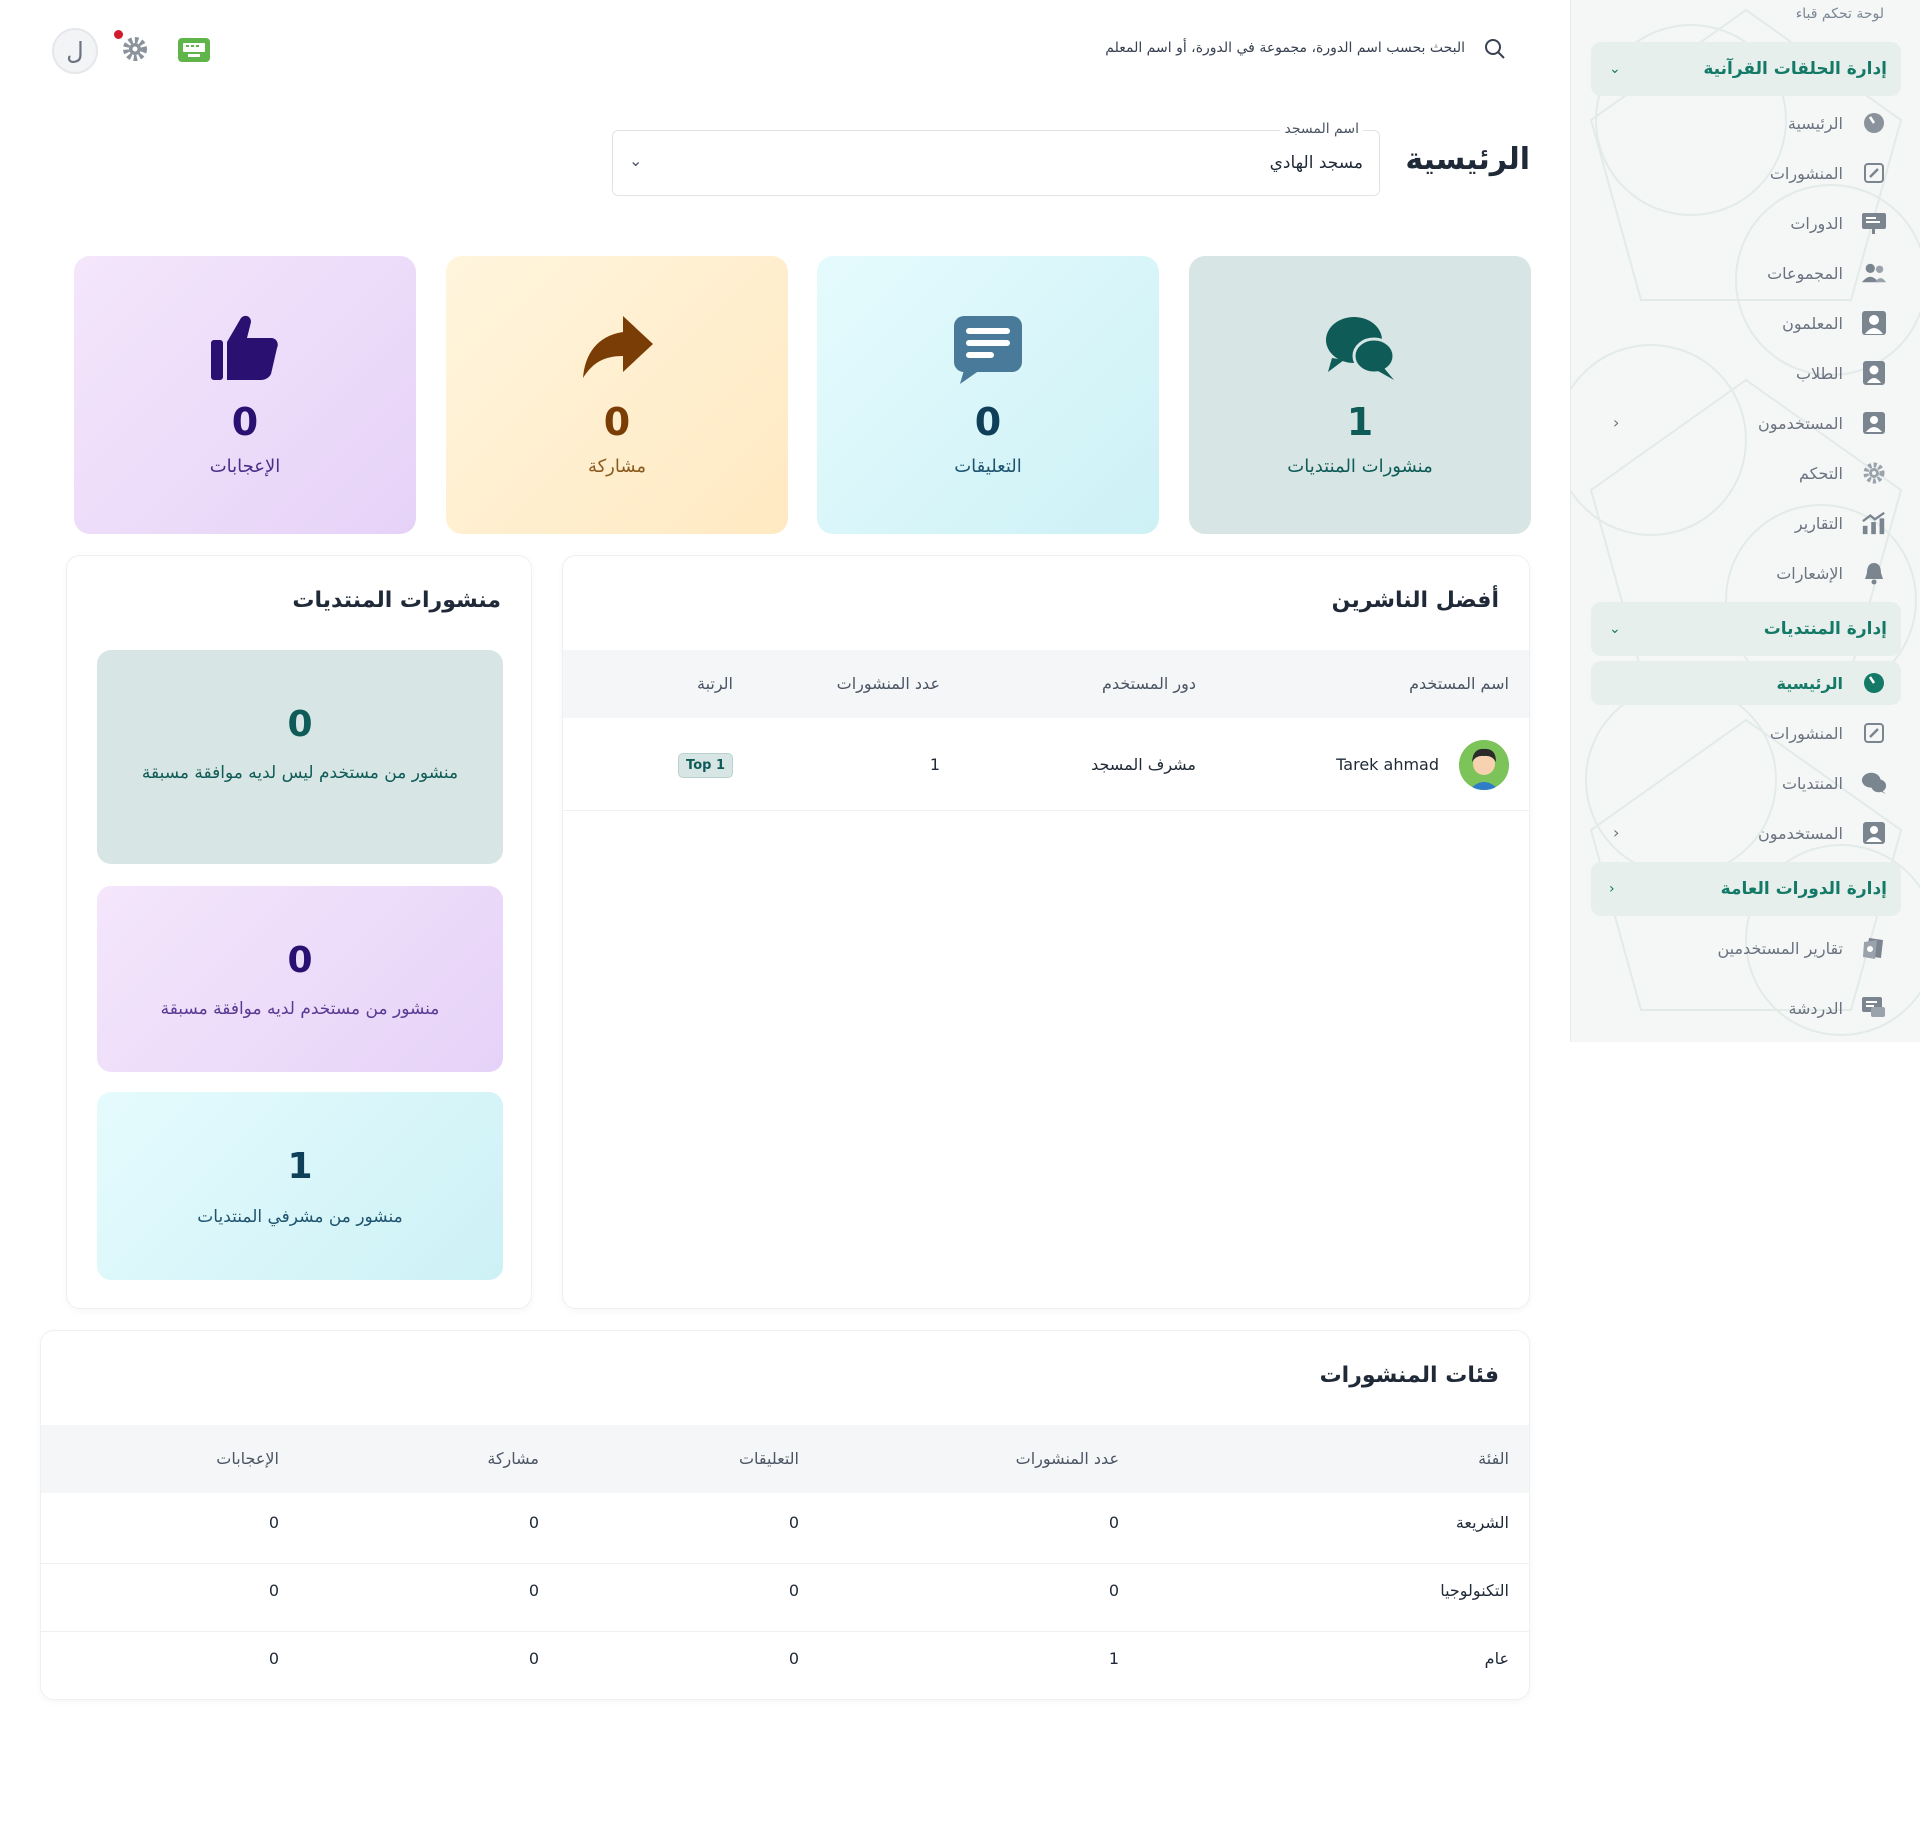 This screenshot has height=1830, width=1920. I want to click on notification-dot, so click(118, 34).